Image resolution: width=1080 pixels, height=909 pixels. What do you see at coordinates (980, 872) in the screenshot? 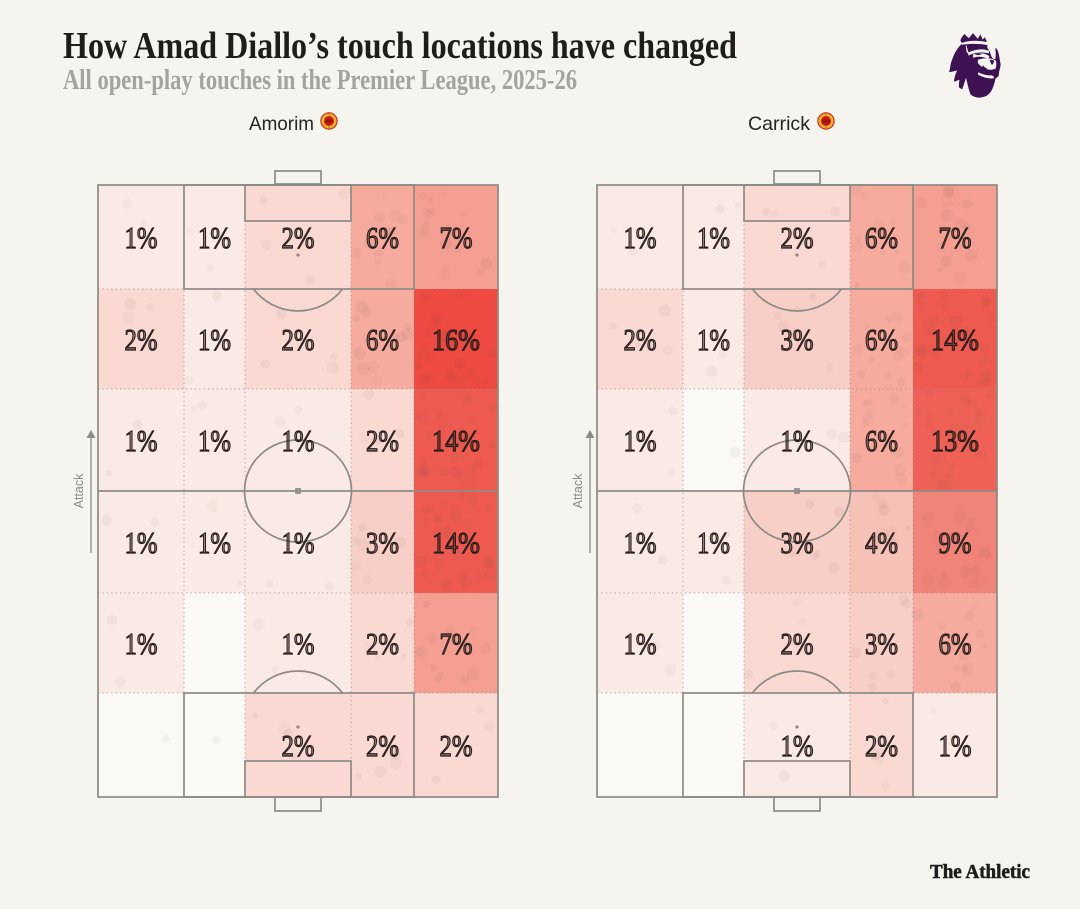
I see `svg-text: The Athletic` at bounding box center [980, 872].